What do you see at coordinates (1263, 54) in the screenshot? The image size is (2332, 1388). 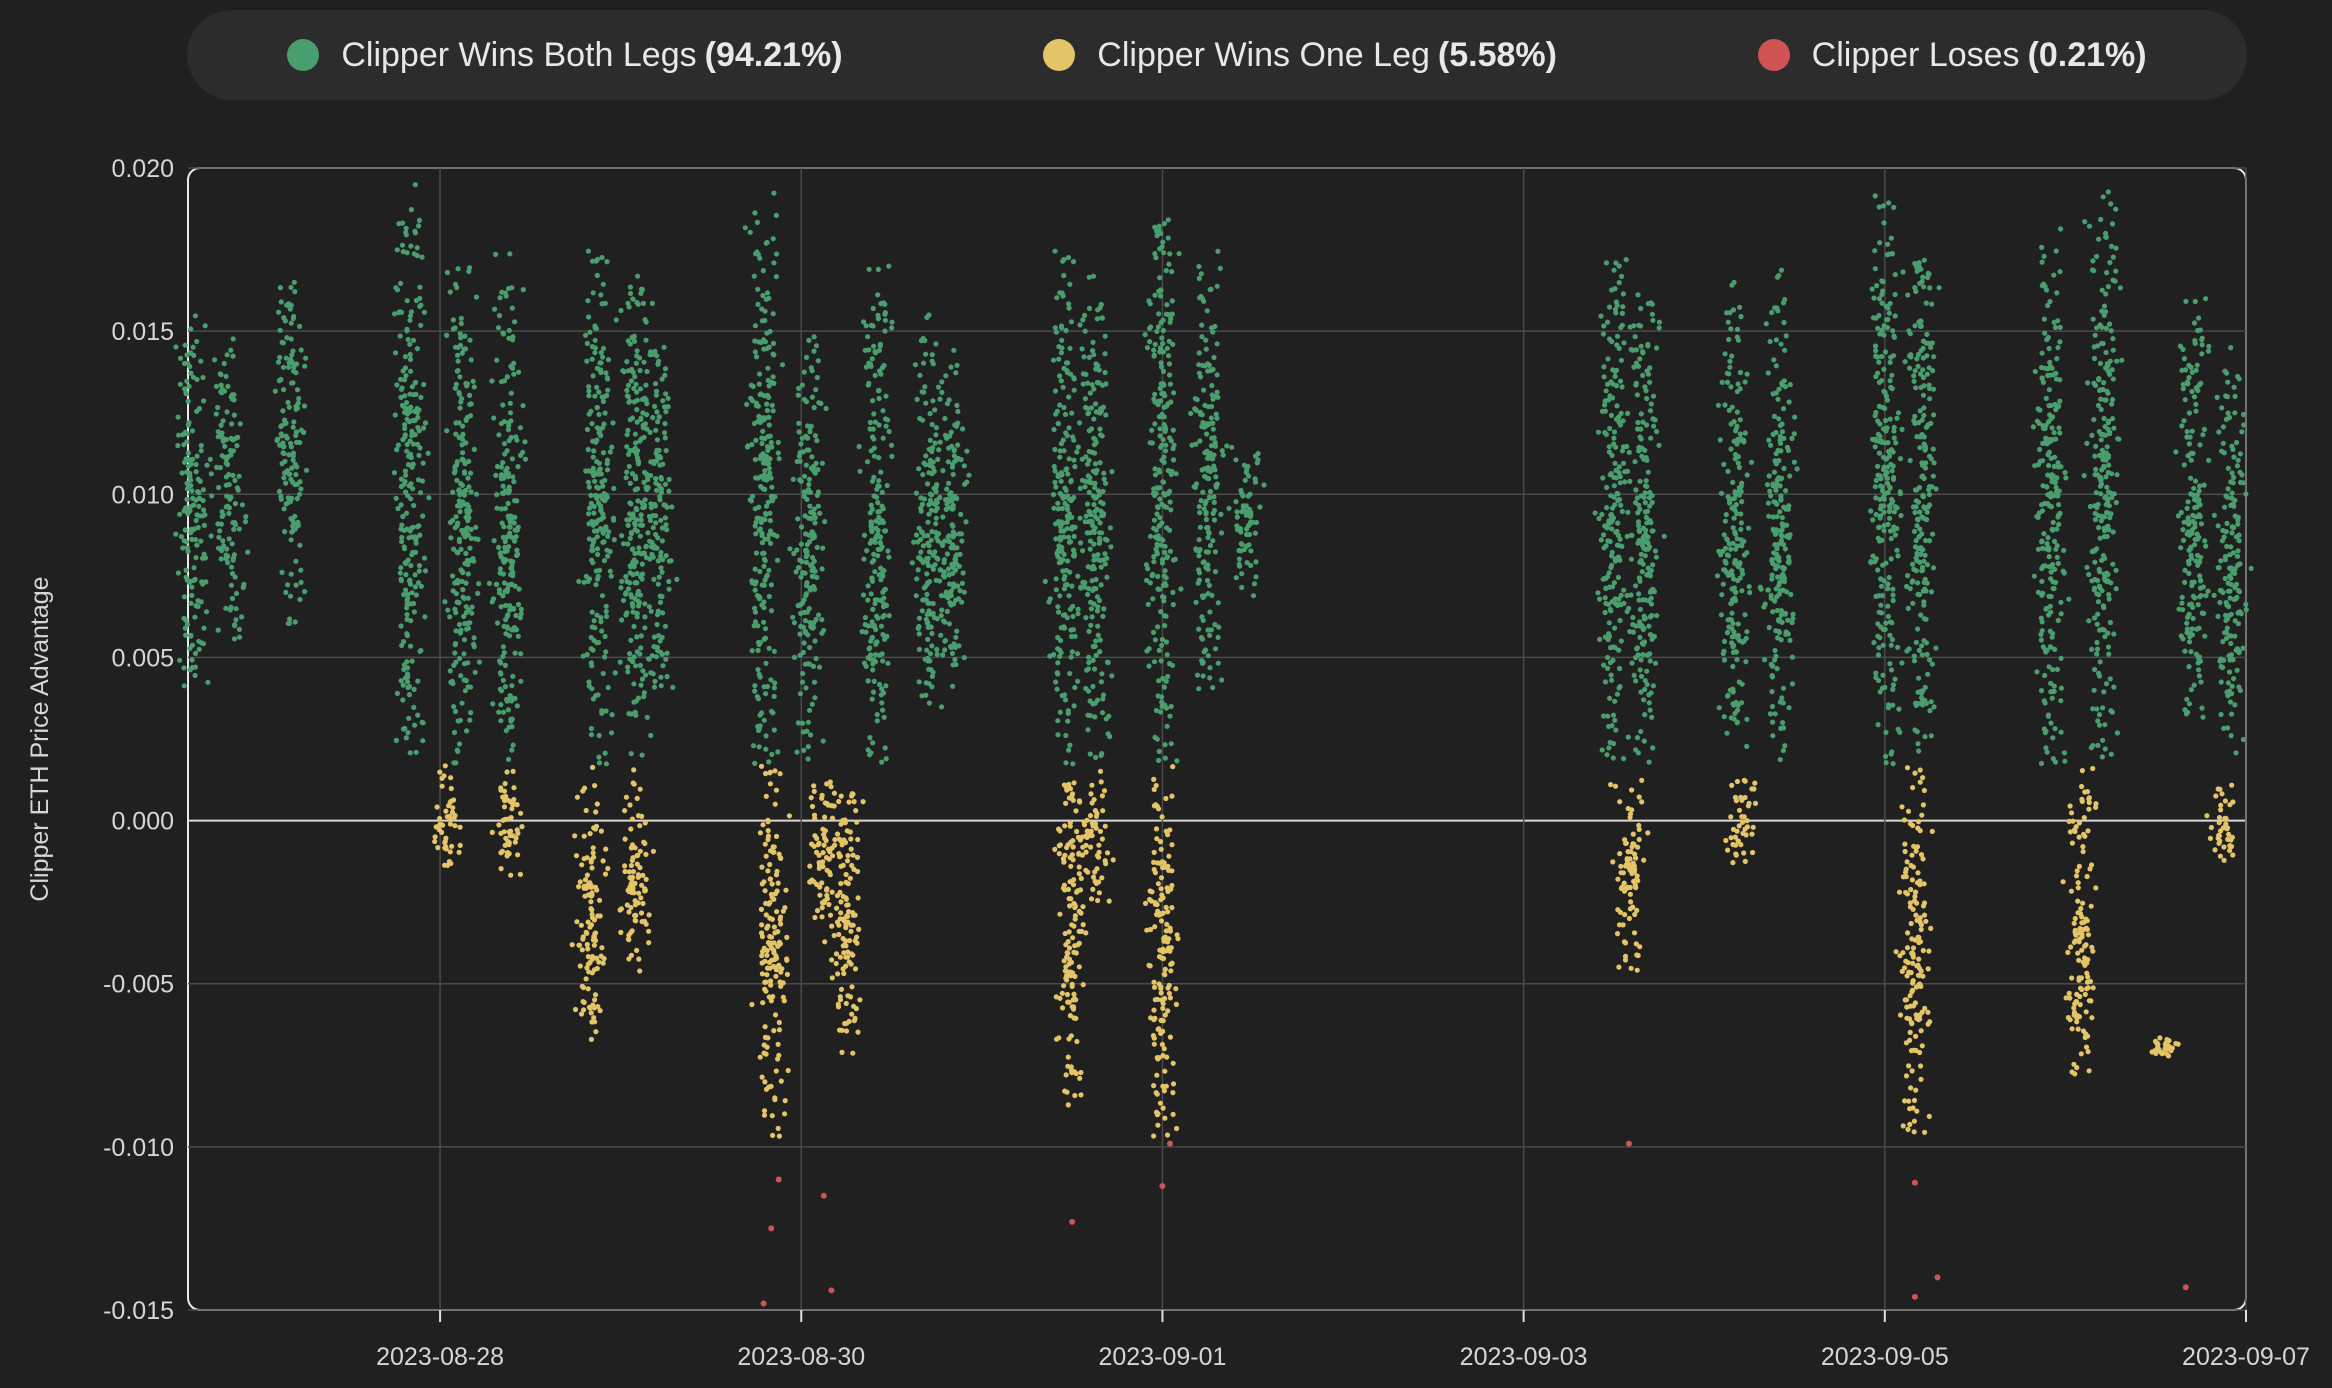 I see `legend-label: Clipper Wins One Leg` at bounding box center [1263, 54].